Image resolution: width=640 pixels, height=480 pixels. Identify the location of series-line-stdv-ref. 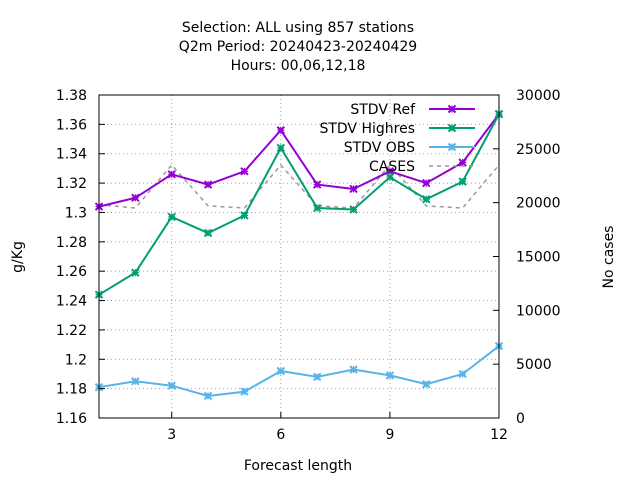
(299, 160).